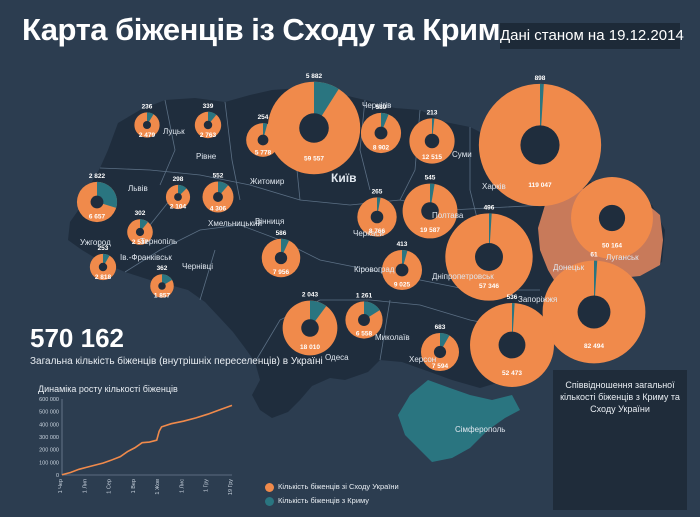  Describe the element at coordinates (381, 147) in the screenshot. I see `east-value-label: 8 902` at that location.